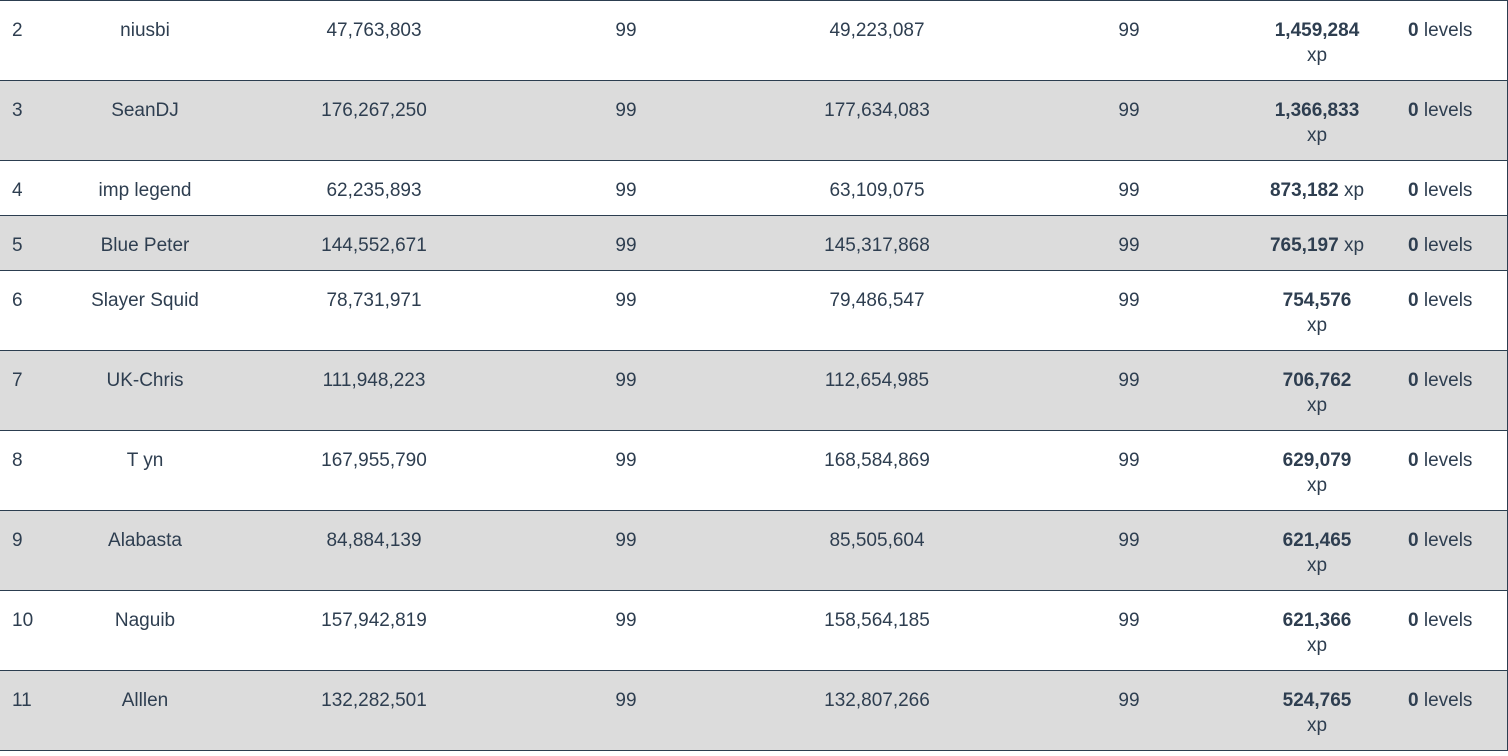 This screenshot has height=756, width=1508. I want to click on start-xp: 157,942,819, so click(374, 620).